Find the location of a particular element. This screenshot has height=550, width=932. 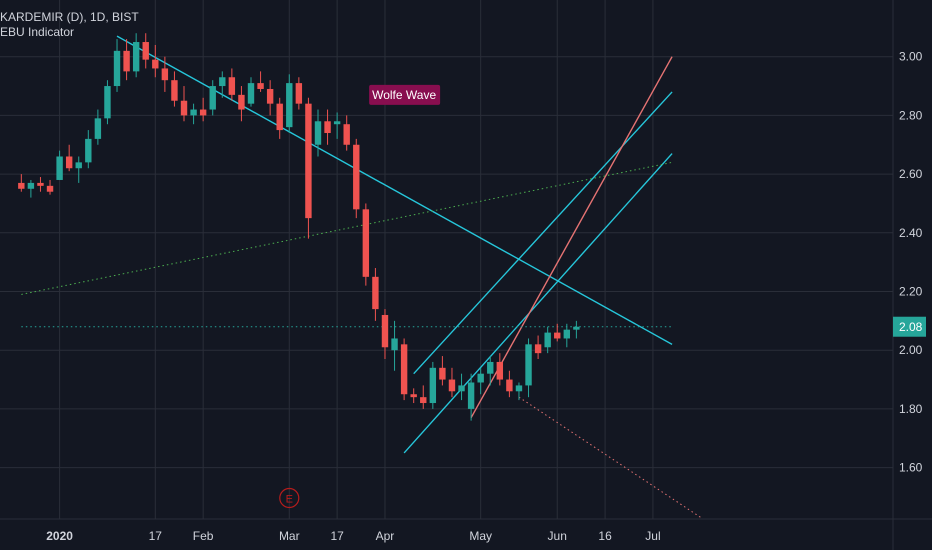

earnings-marker-label: E is located at coordinates (289, 500).